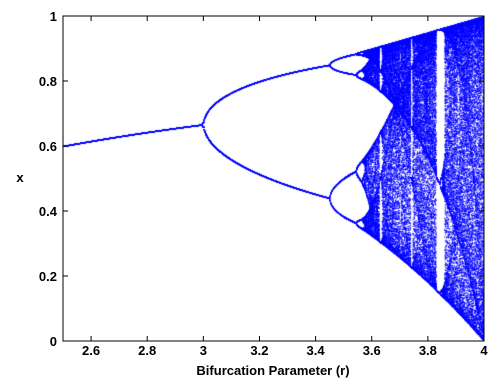  Describe the element at coordinates (484, 350) in the screenshot. I see `x-tick-label: 4` at that location.